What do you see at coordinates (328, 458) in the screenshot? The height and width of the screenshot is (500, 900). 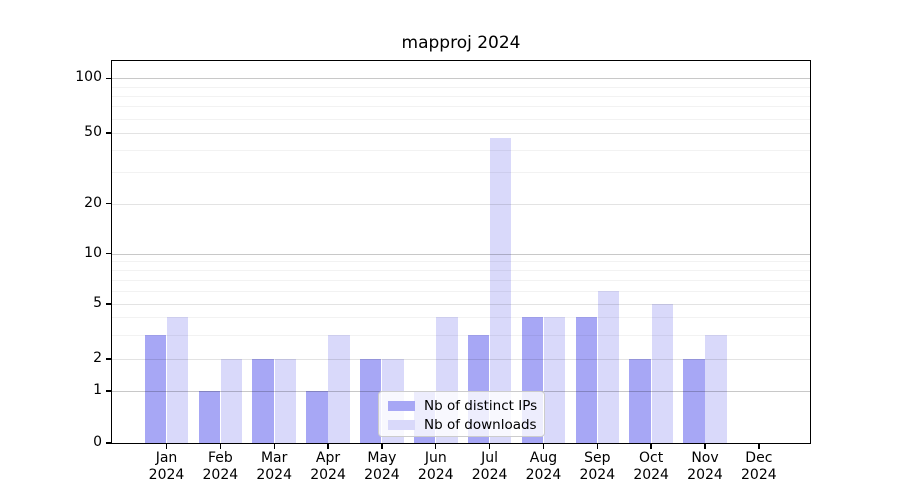 I see `x-tick-label-line: Apr` at bounding box center [328, 458].